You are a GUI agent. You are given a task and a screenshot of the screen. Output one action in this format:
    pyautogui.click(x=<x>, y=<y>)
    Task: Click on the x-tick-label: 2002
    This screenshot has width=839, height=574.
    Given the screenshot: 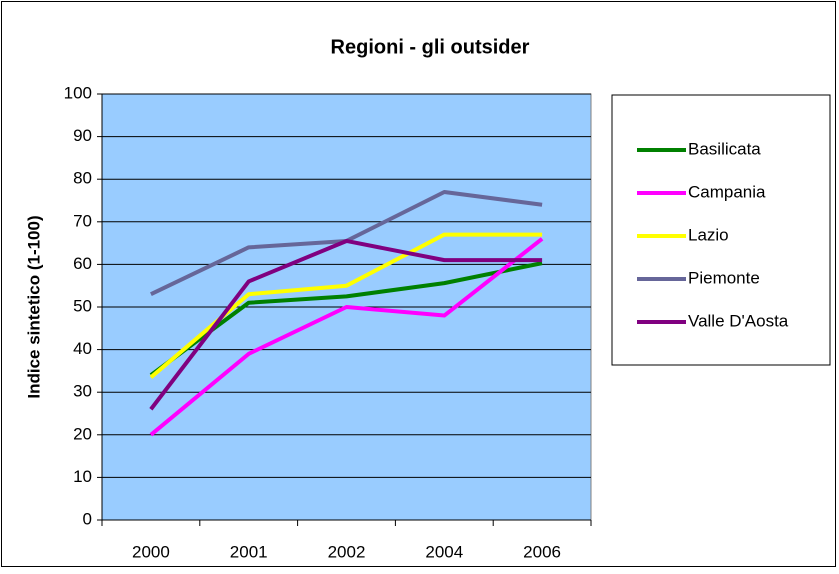 What is the action you would take?
    pyautogui.click(x=347, y=551)
    